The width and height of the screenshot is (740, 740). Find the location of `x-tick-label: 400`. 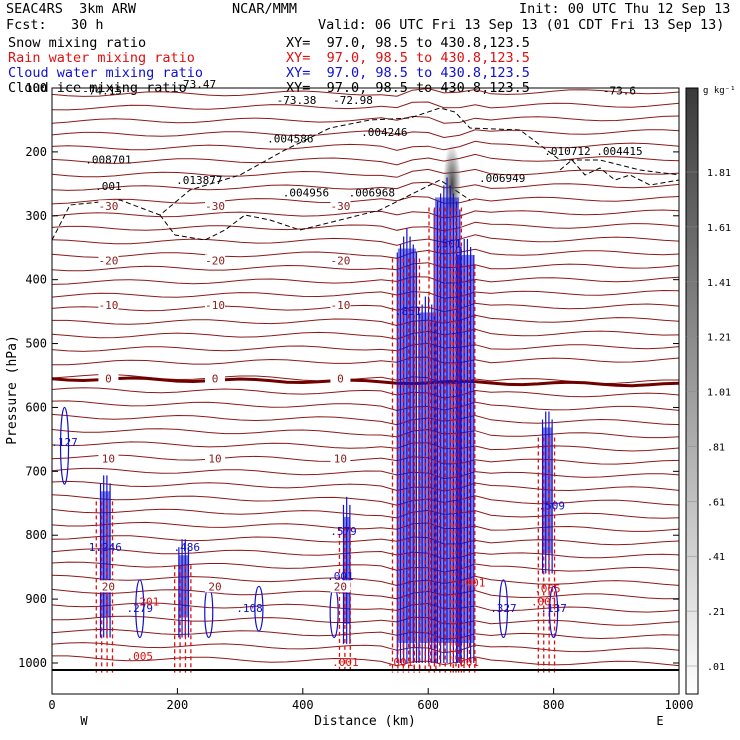

x-tick-label: 400 is located at coordinates (303, 705).